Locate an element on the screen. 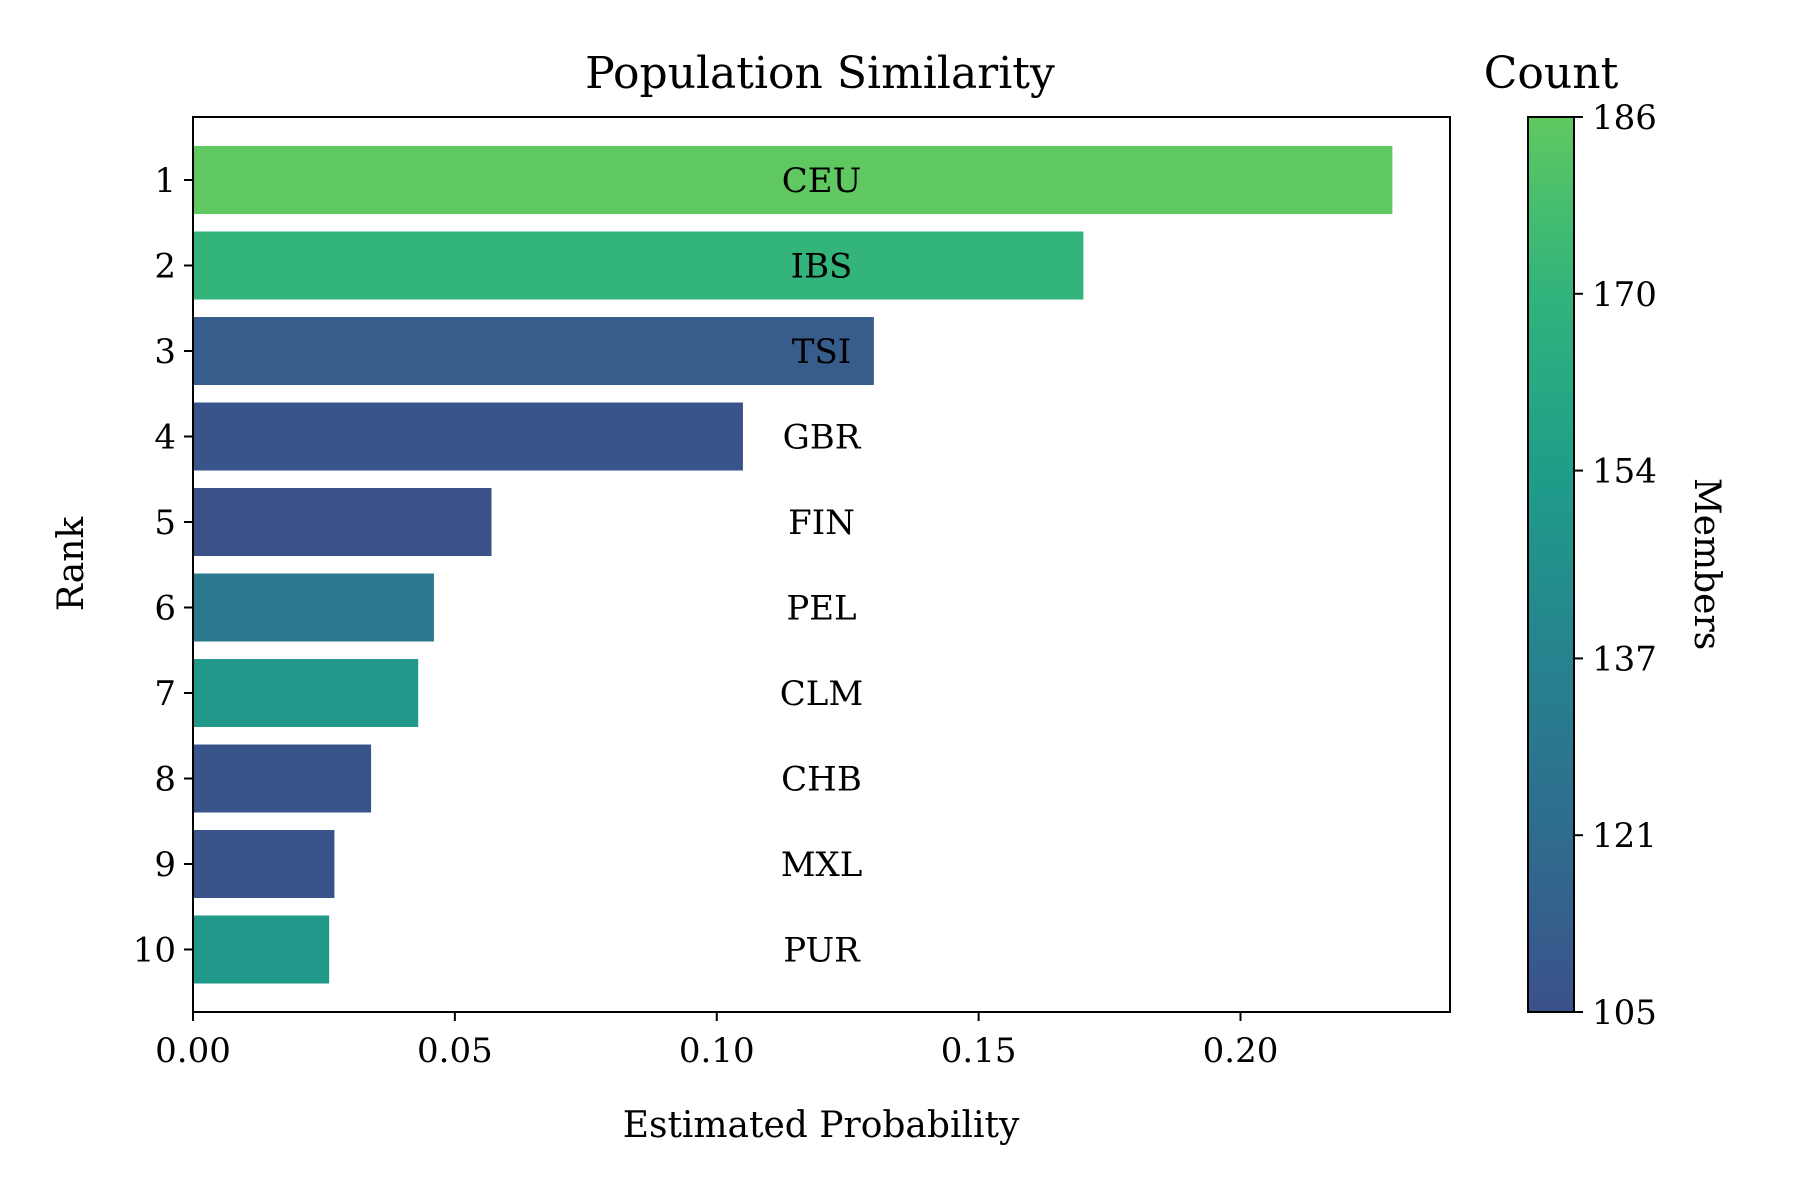 This screenshot has width=1800, height=1200. y-tick-label: 10 is located at coordinates (154, 951).